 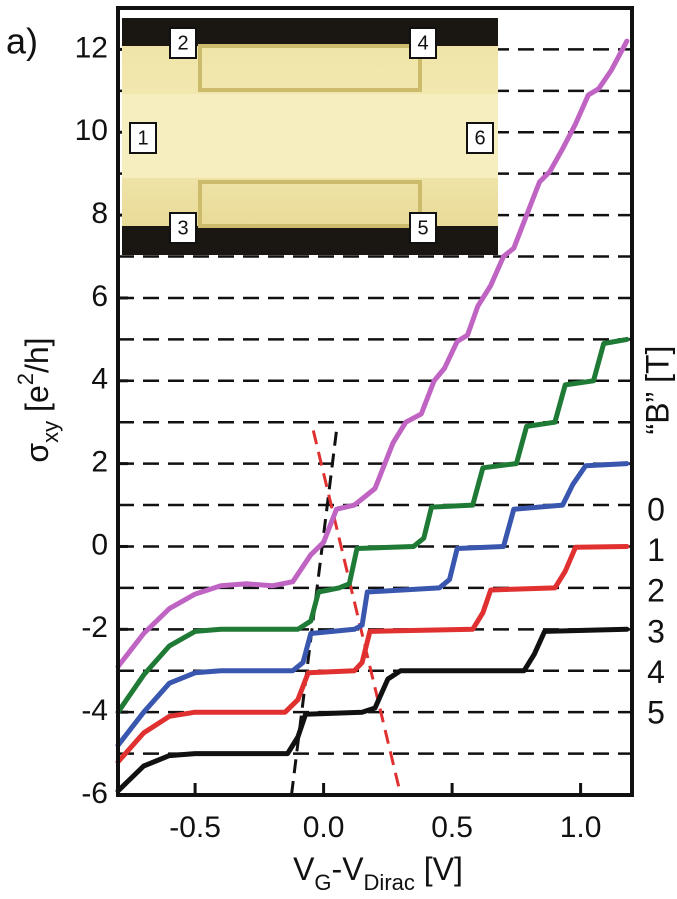 I want to click on panel-label: a), so click(x=22, y=41).